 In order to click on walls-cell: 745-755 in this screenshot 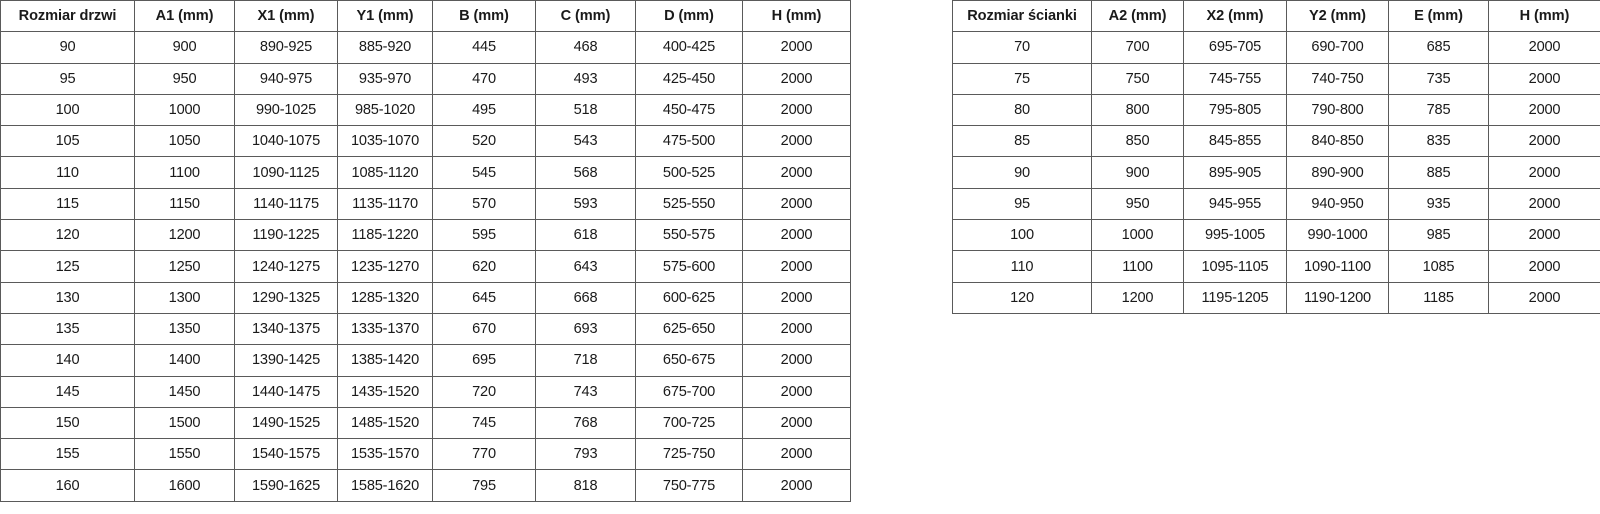, I will do `click(1235, 78)`.